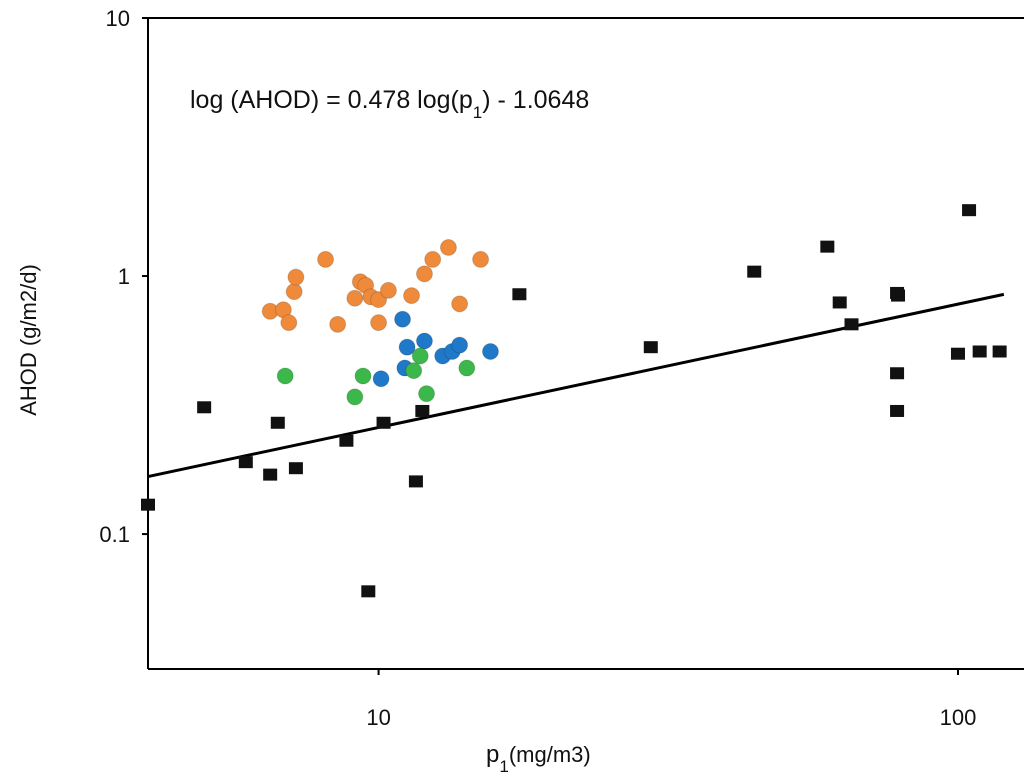 This screenshot has width=1026, height=784. Describe the element at coordinates (389, 104) in the screenshot. I see `regression-equation: log (AHOD) = 0.478 log(p1) - 1.0648` at that location.